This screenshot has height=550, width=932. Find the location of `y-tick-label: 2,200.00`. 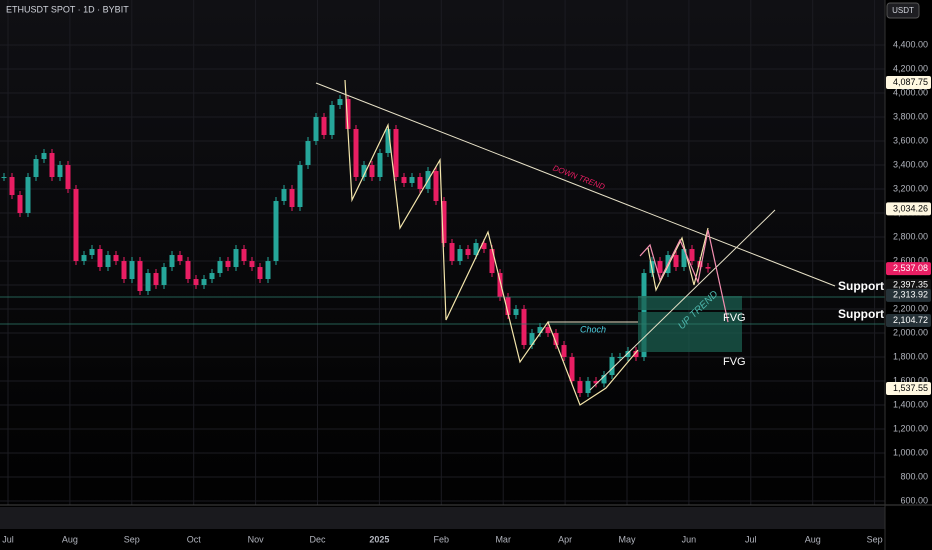

y-tick-label: 2,200.00 is located at coordinates (910, 308).